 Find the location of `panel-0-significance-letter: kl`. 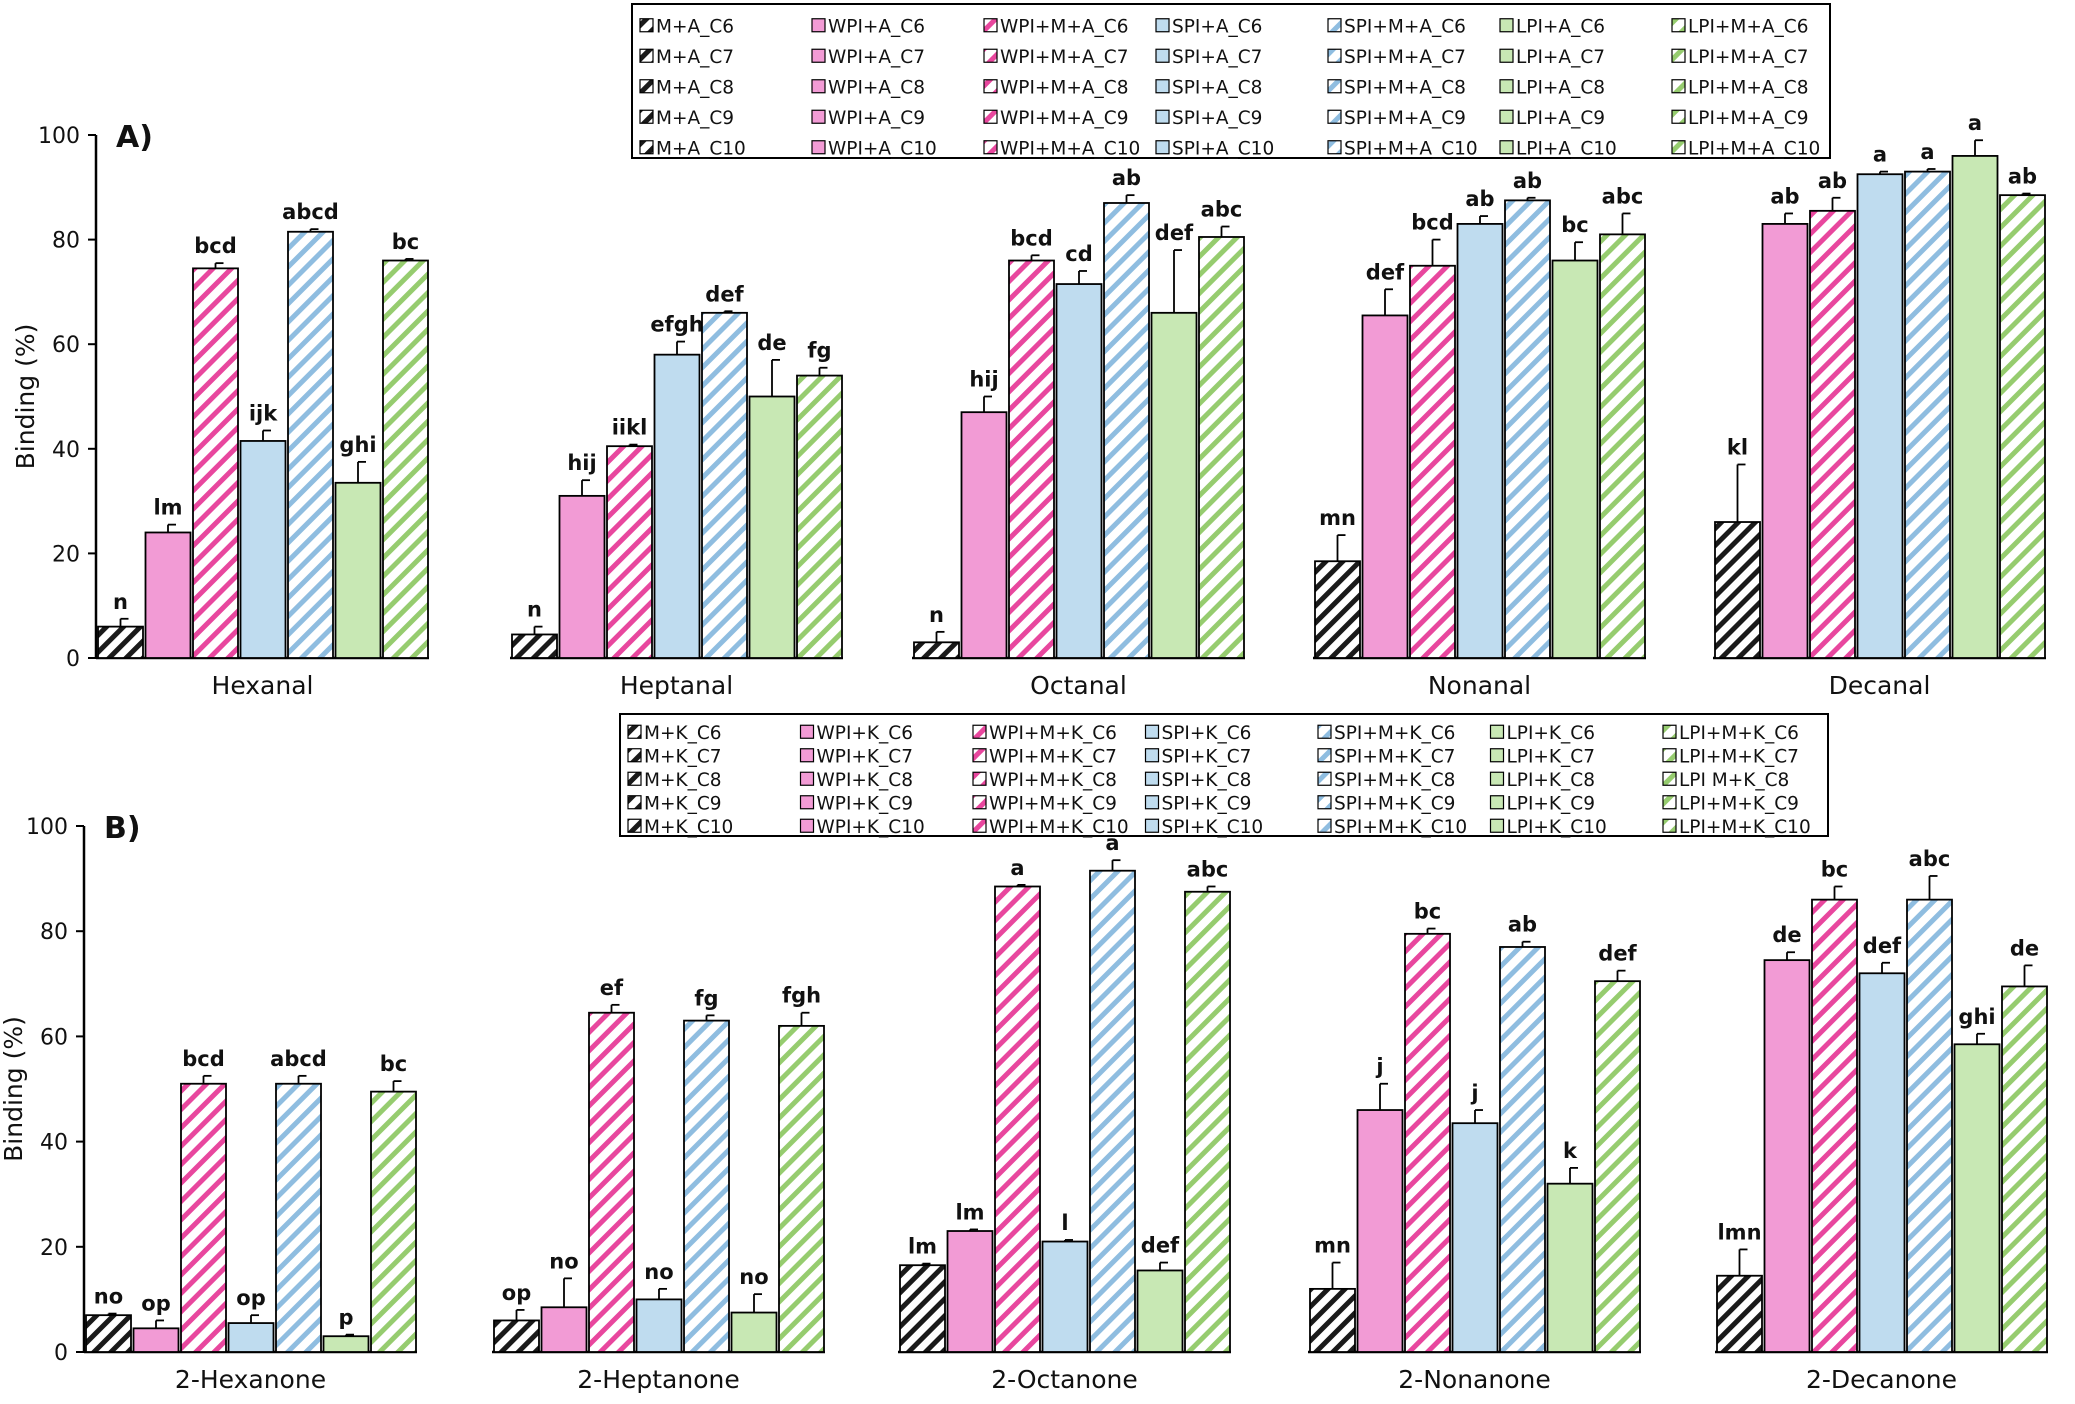

panel-0-significance-letter: kl is located at coordinates (1737, 447).